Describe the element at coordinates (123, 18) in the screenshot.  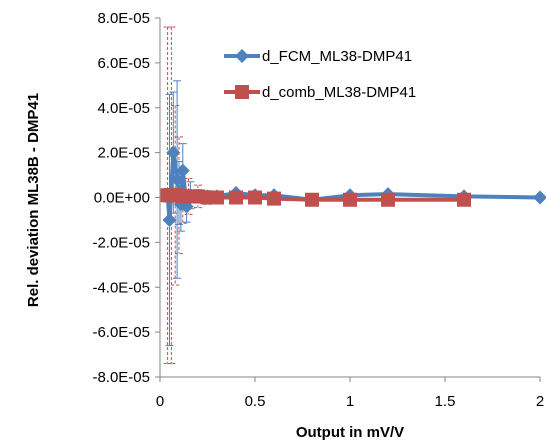
I see `y-tick-label: 8.0E-05` at that location.